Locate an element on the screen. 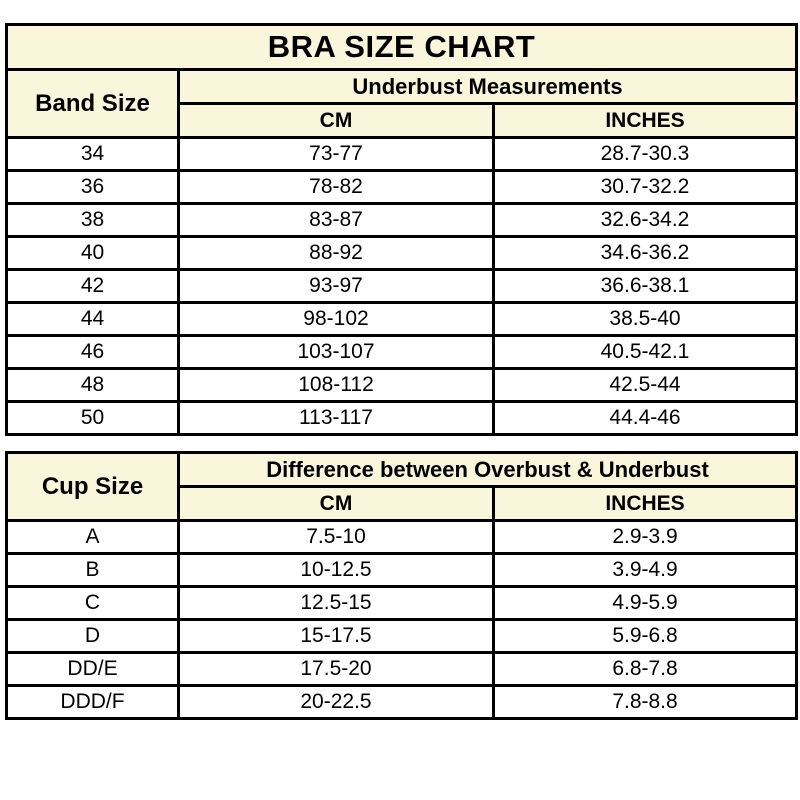 This screenshot has width=800, height=800. table-gap is located at coordinates (400, 443).